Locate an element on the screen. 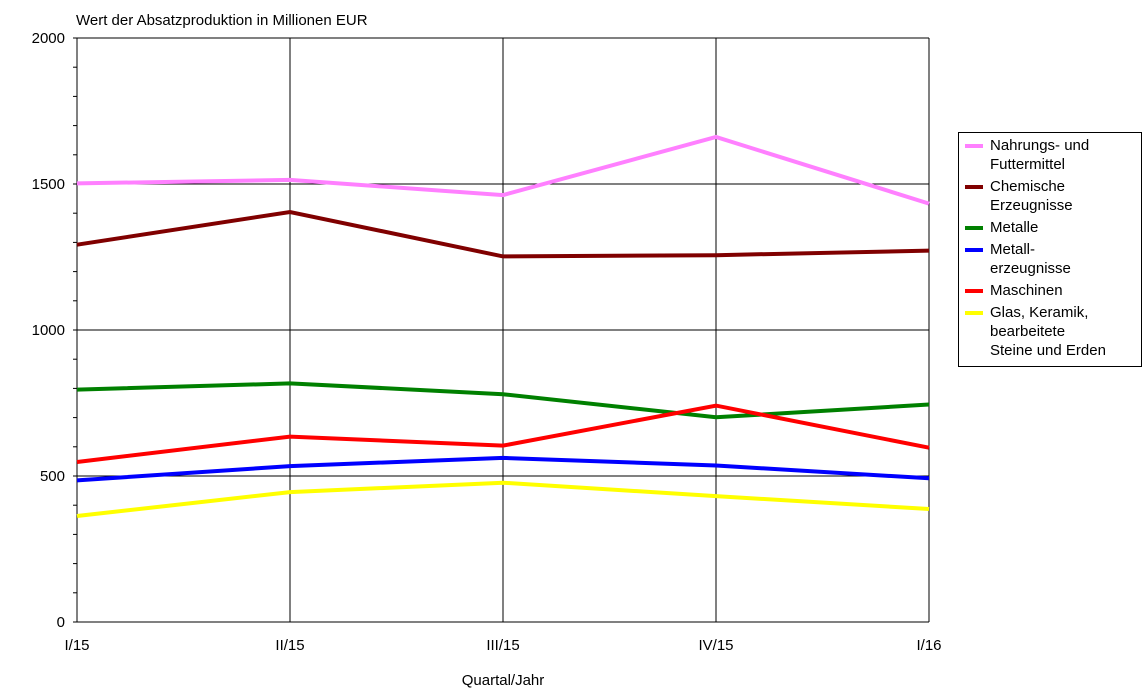 The image size is (1147, 690). x-tick-label: I/15 is located at coordinates (76, 645).